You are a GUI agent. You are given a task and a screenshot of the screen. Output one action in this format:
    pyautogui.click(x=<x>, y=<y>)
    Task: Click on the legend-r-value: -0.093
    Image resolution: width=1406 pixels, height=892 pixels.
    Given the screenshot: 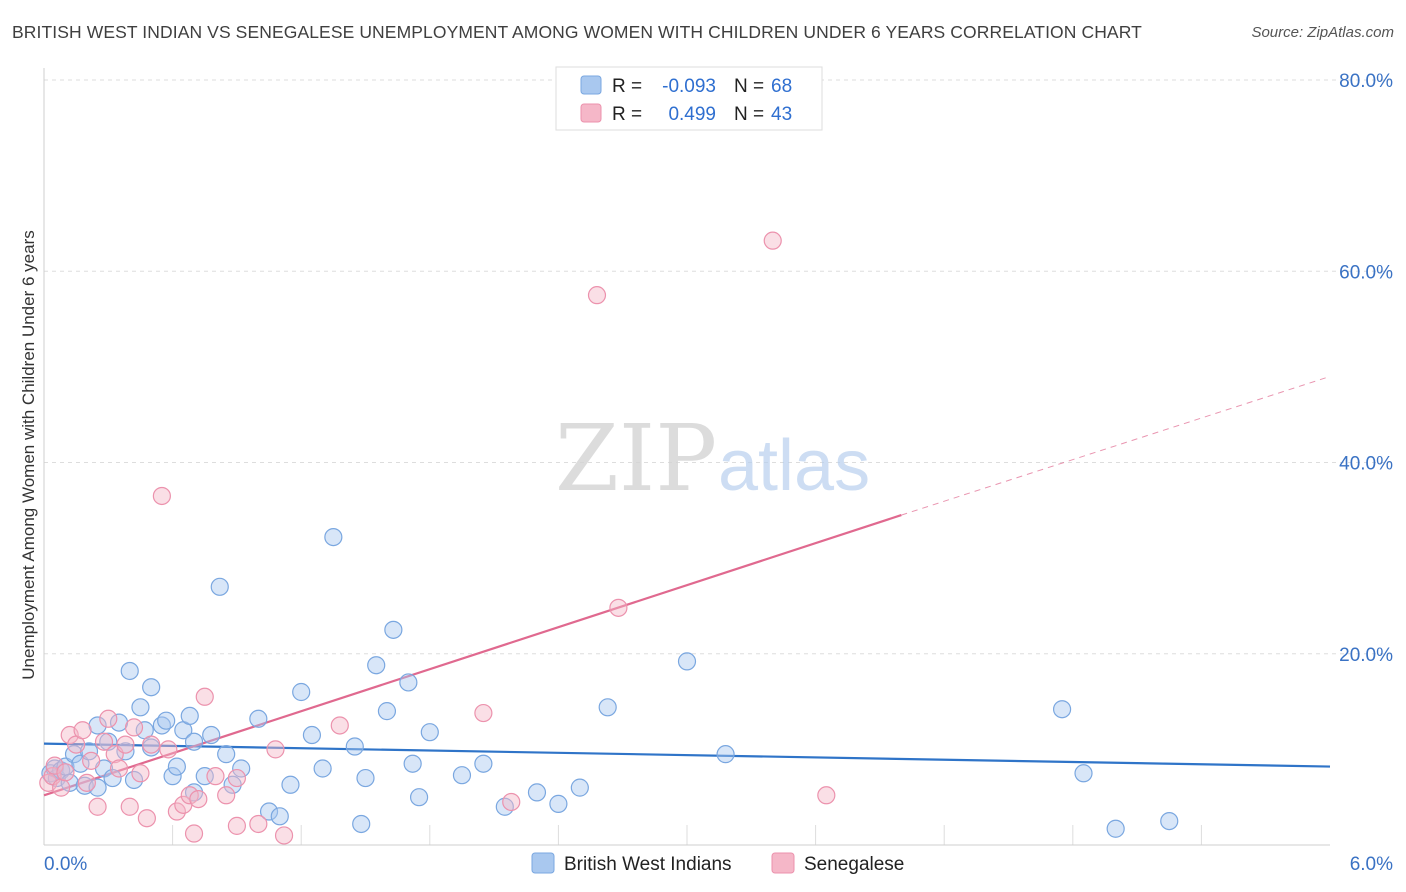 What is the action you would take?
    pyautogui.click(x=689, y=86)
    